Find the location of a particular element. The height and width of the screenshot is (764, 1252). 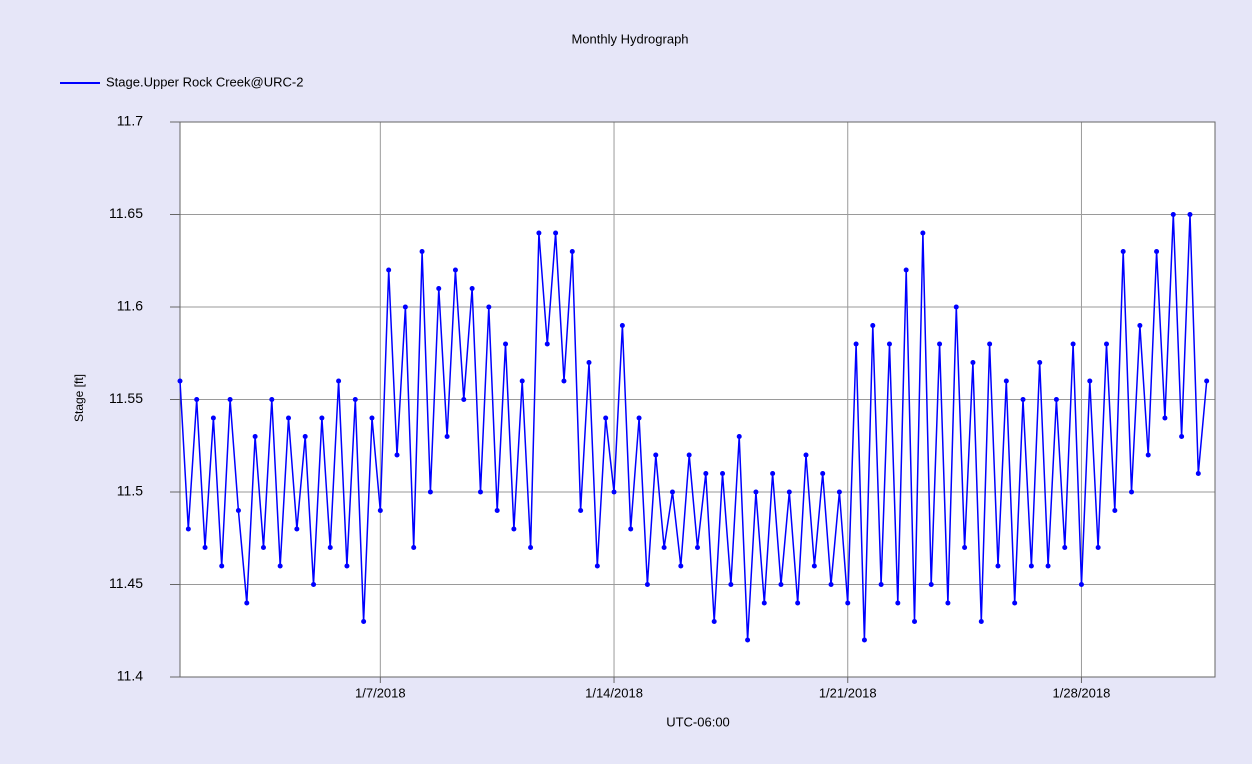

x-tick-label: 1/28/2018 is located at coordinates (1082, 692).